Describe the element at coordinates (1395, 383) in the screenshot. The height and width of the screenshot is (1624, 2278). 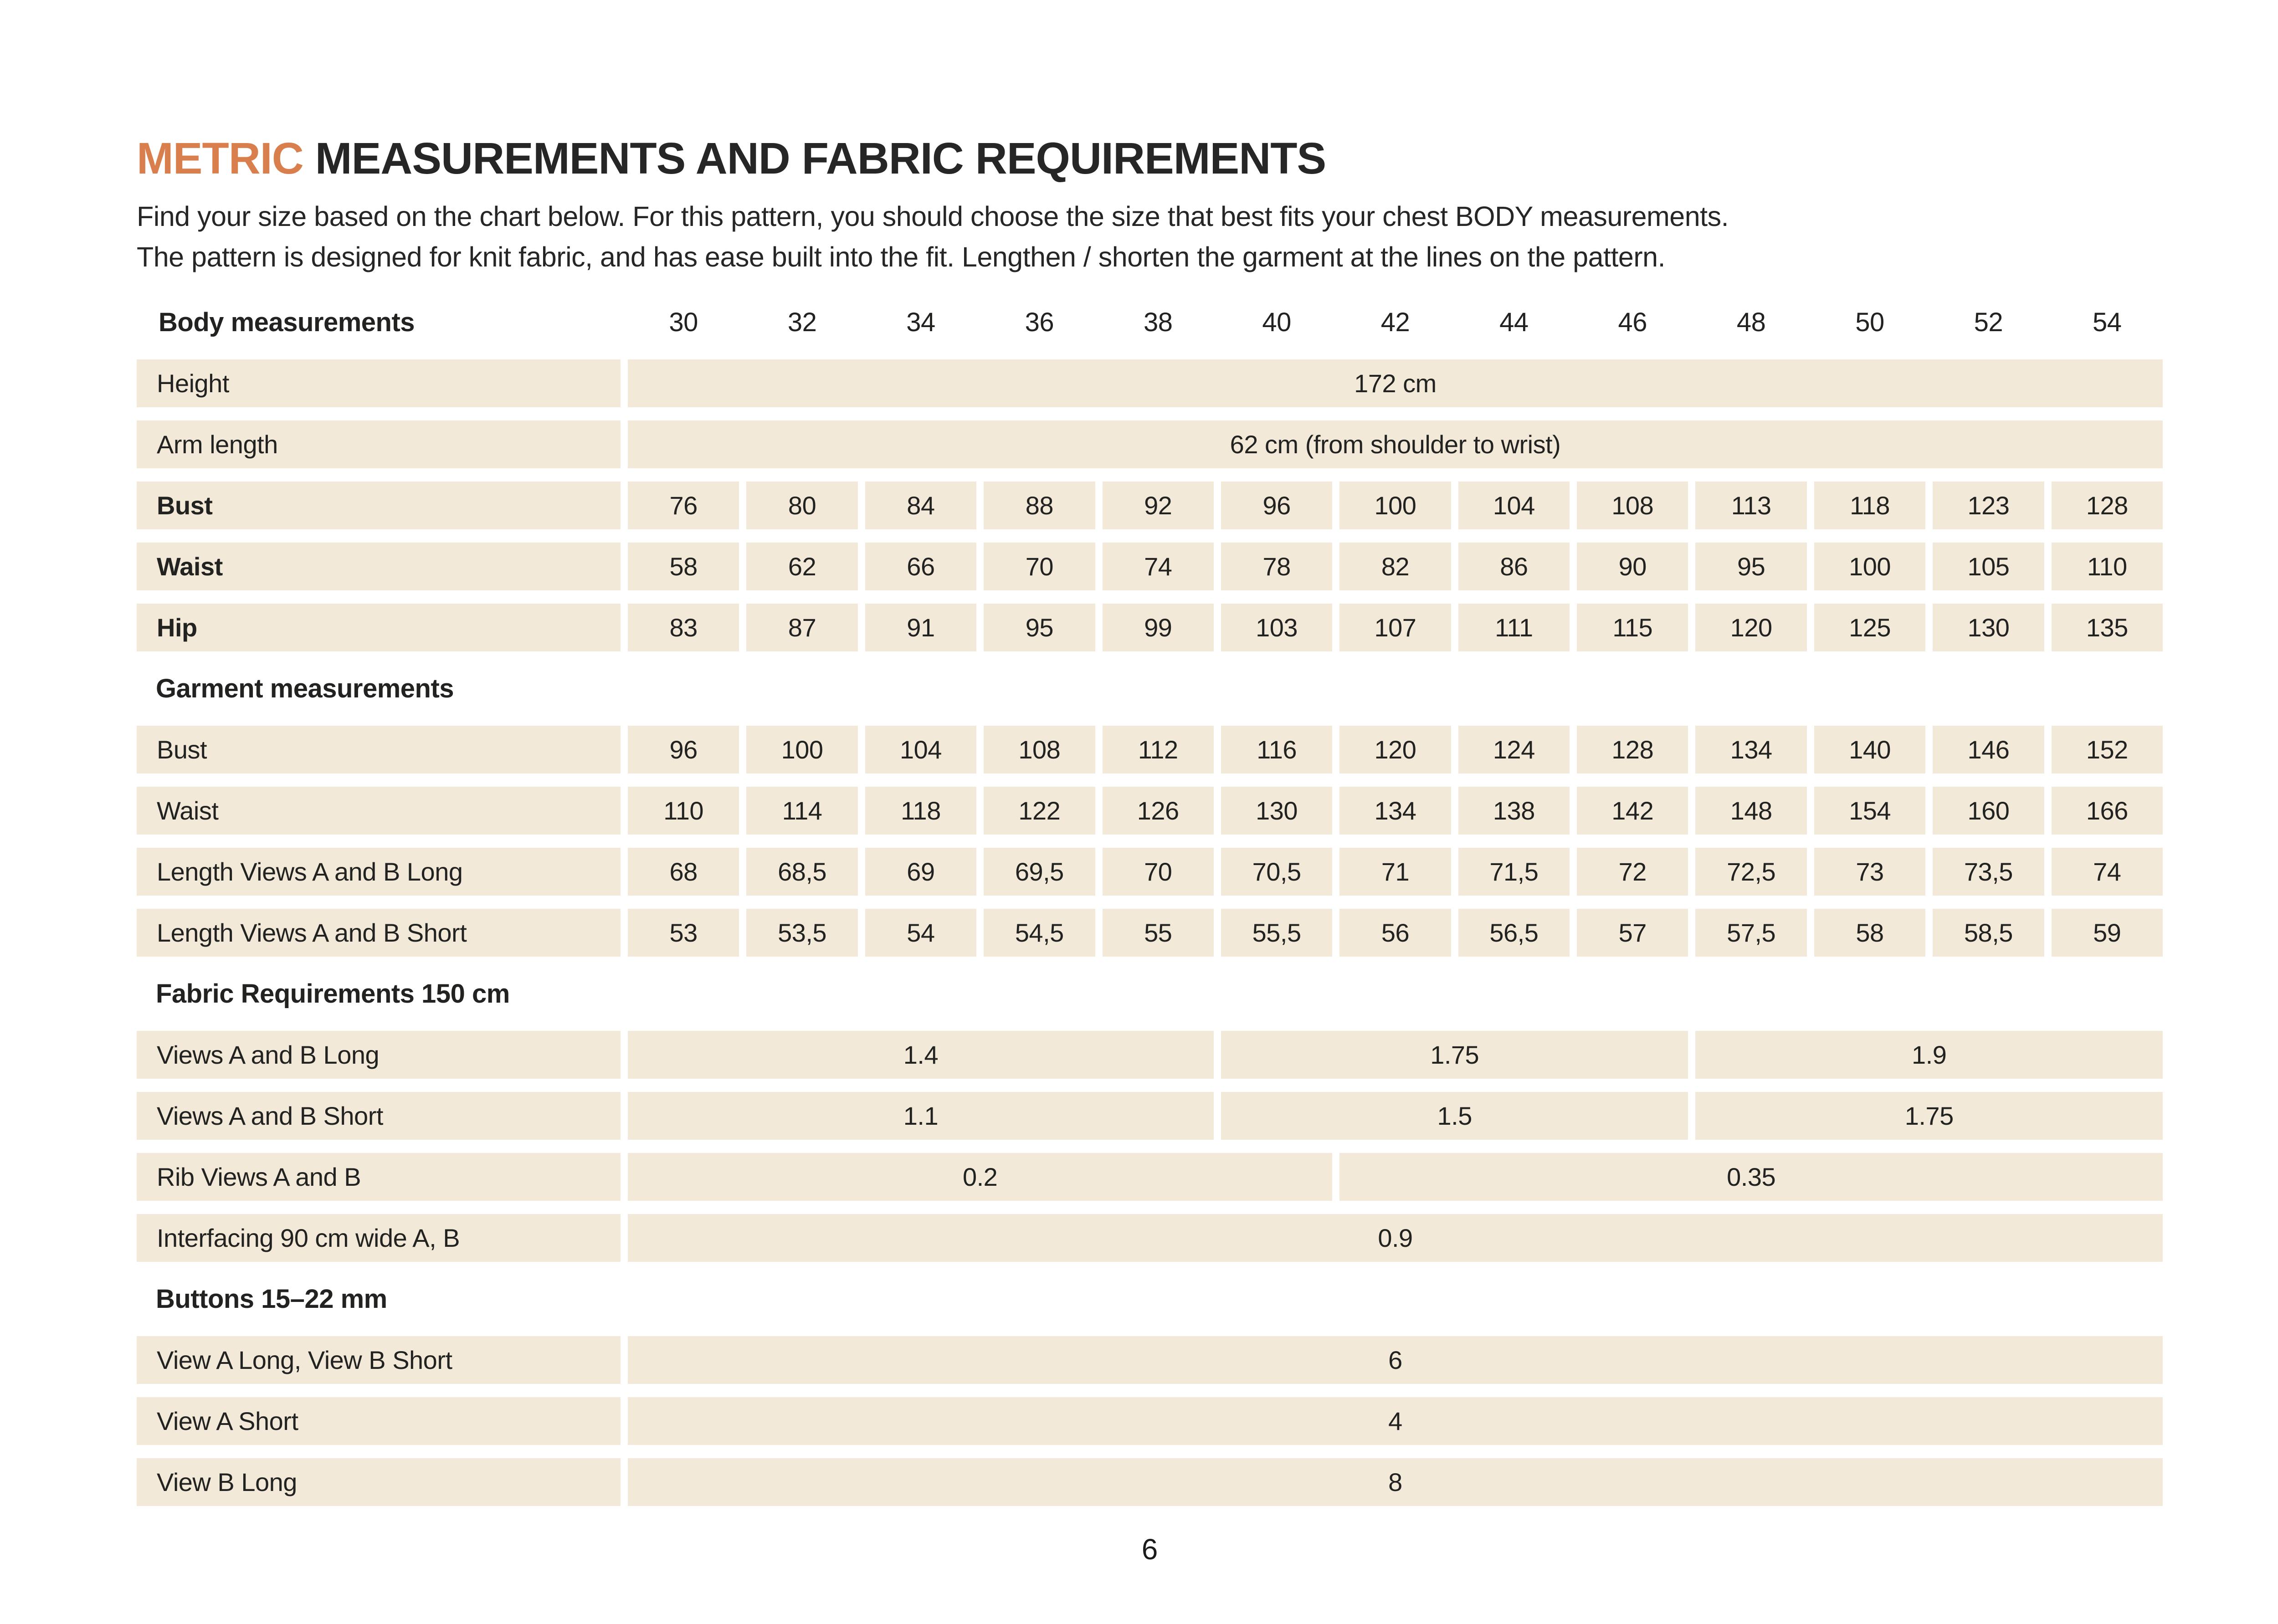
I see `merged-value-cell: 172 cm` at that location.